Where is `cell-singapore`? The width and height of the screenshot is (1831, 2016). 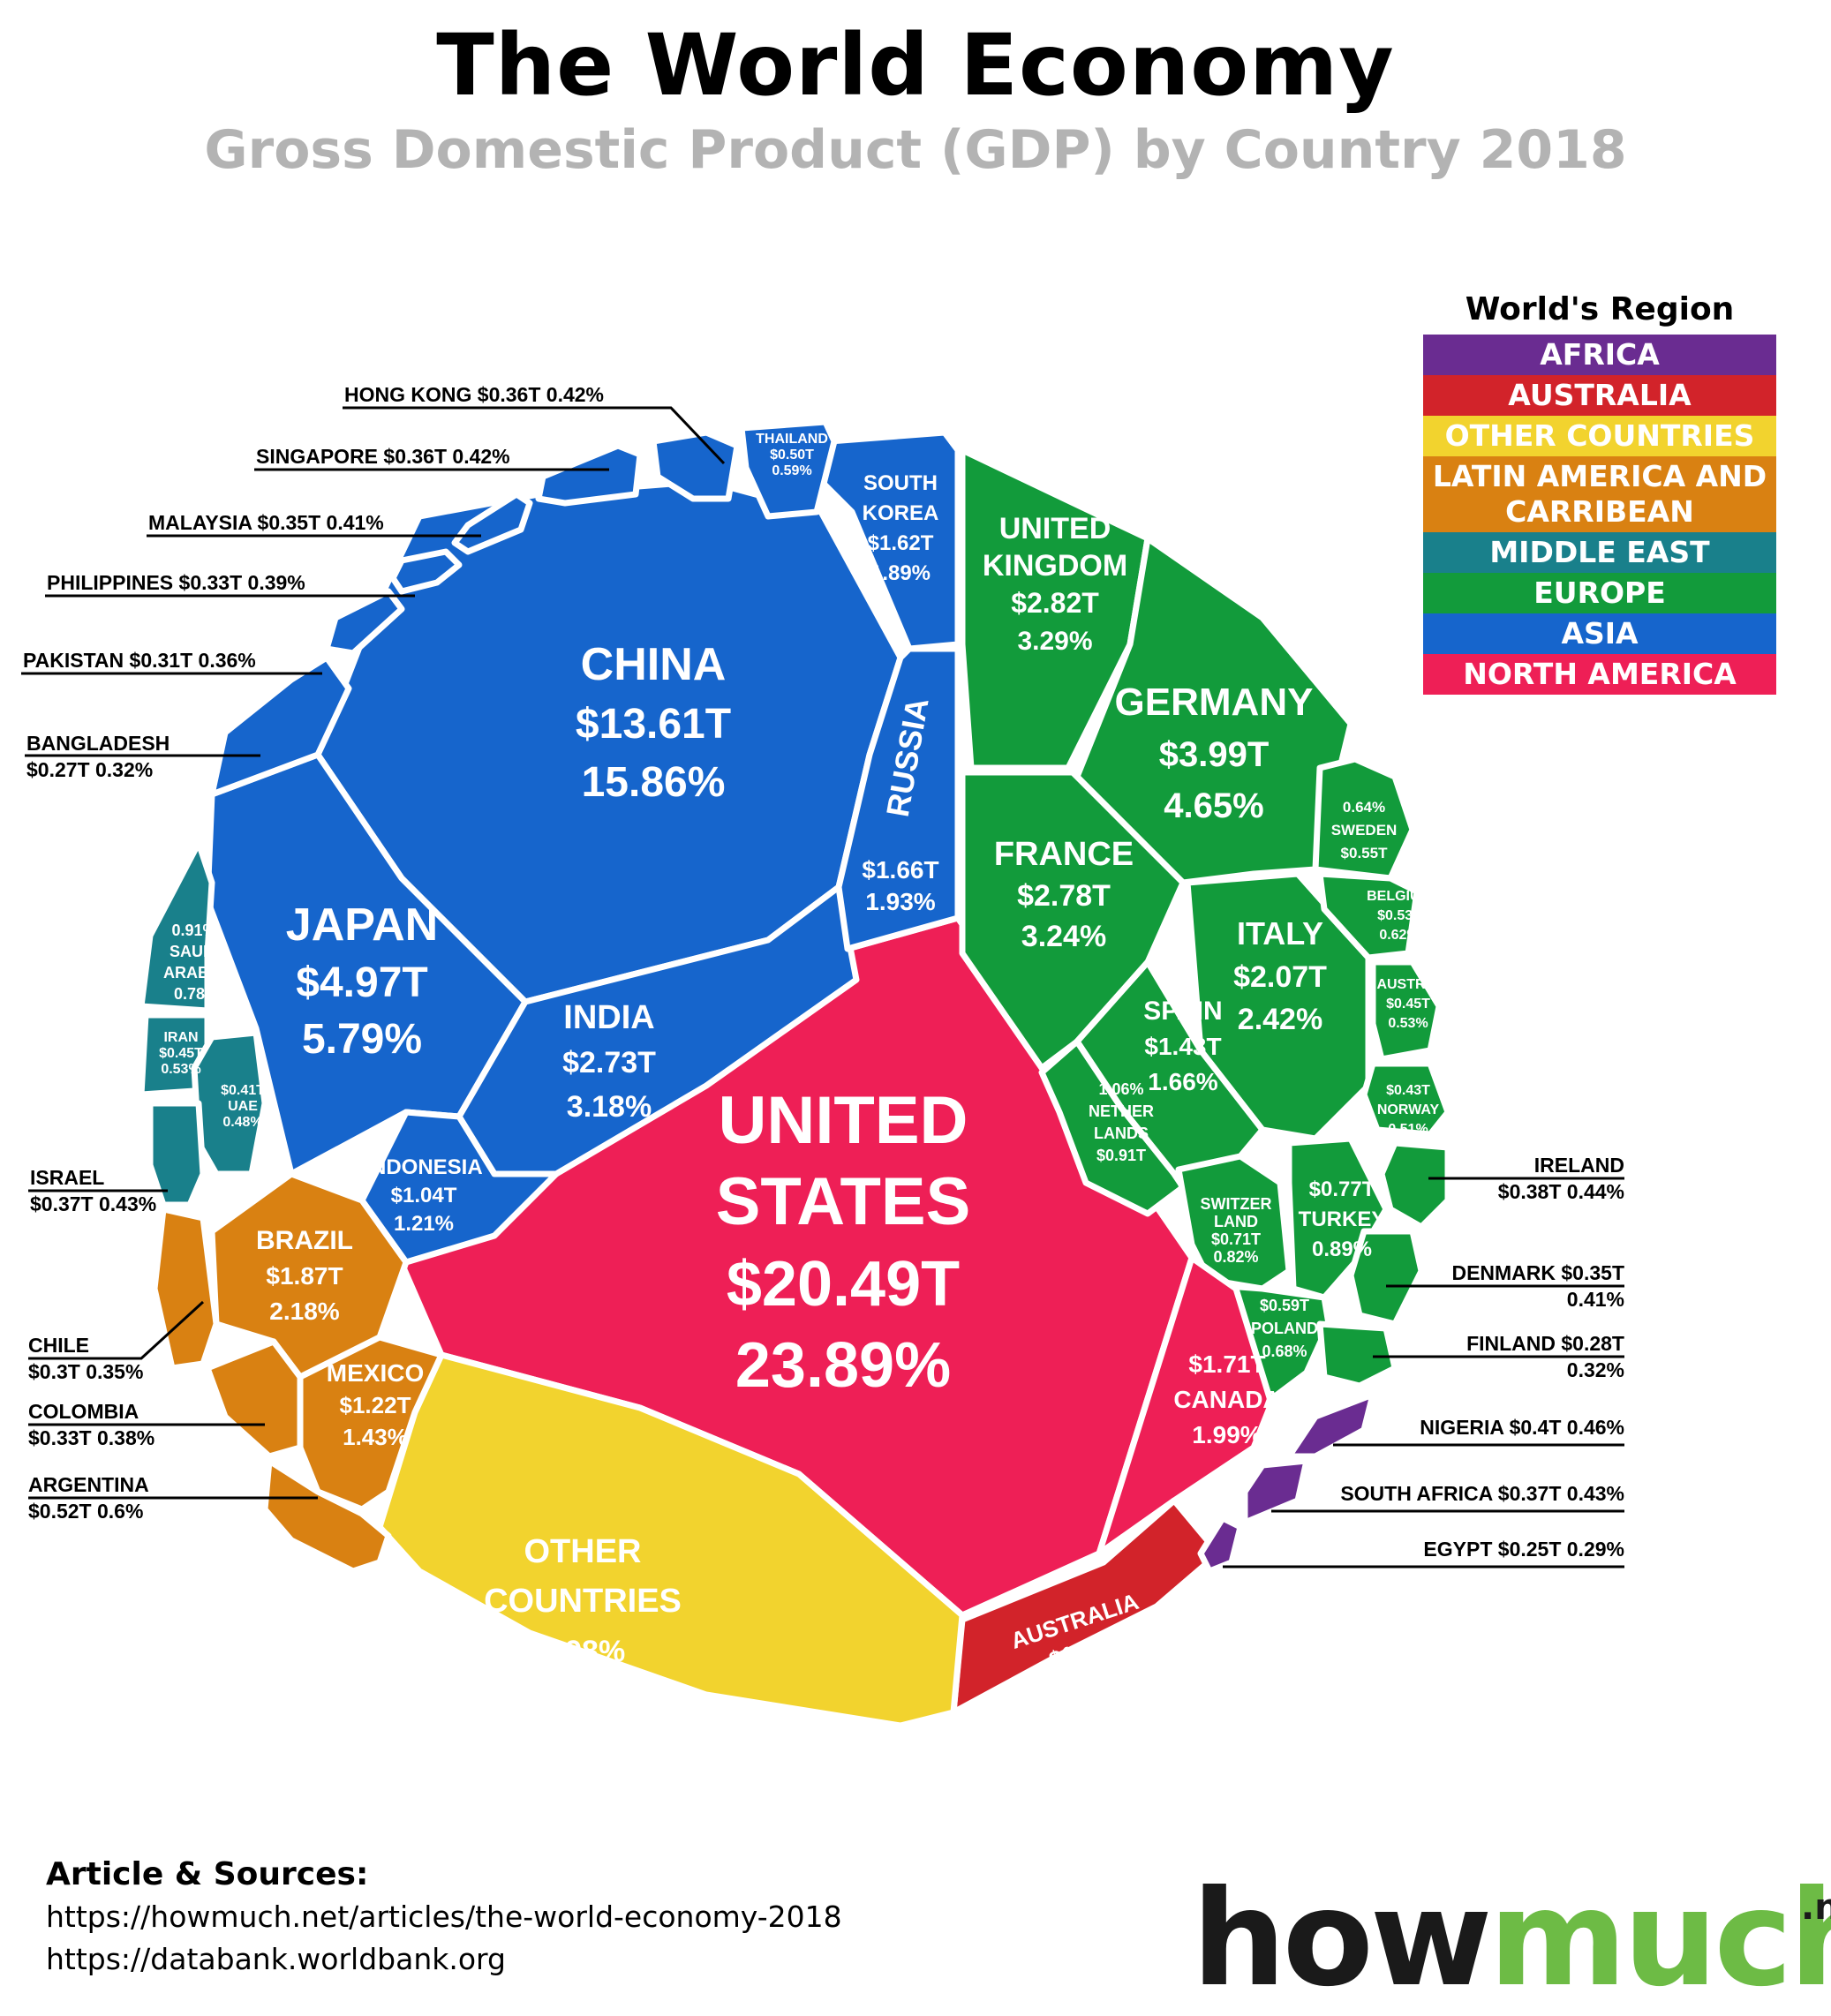
cell-singapore is located at coordinates (589, 474).